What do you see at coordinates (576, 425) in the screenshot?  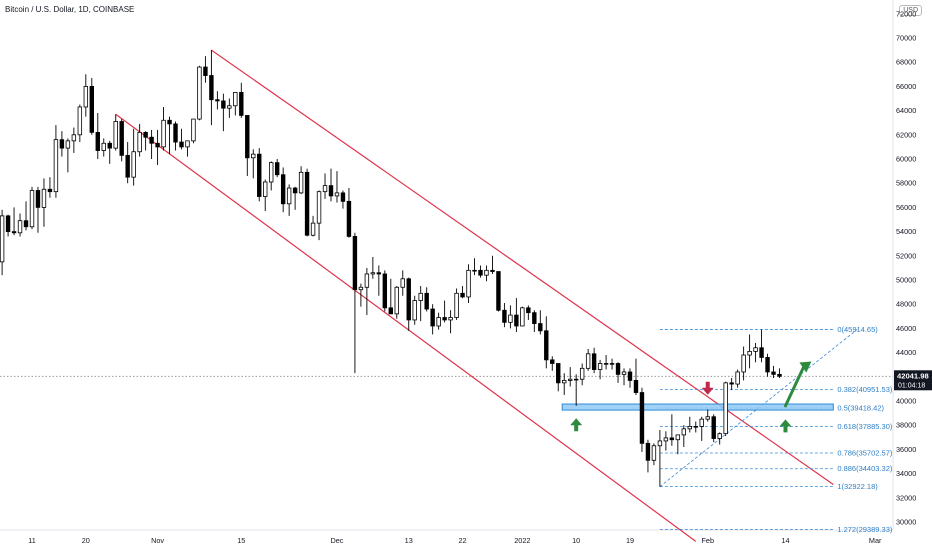 I see `arrow-up-icon` at bounding box center [576, 425].